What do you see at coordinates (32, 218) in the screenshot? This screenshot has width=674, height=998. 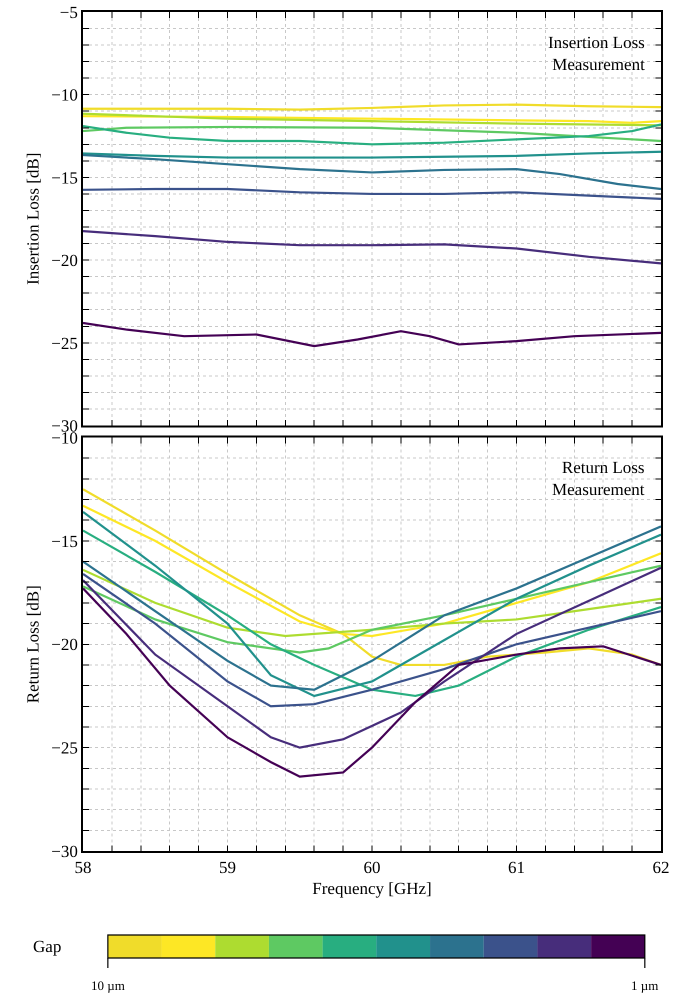 I see `y-axis-title: Insertion Loss [dB]` at bounding box center [32, 218].